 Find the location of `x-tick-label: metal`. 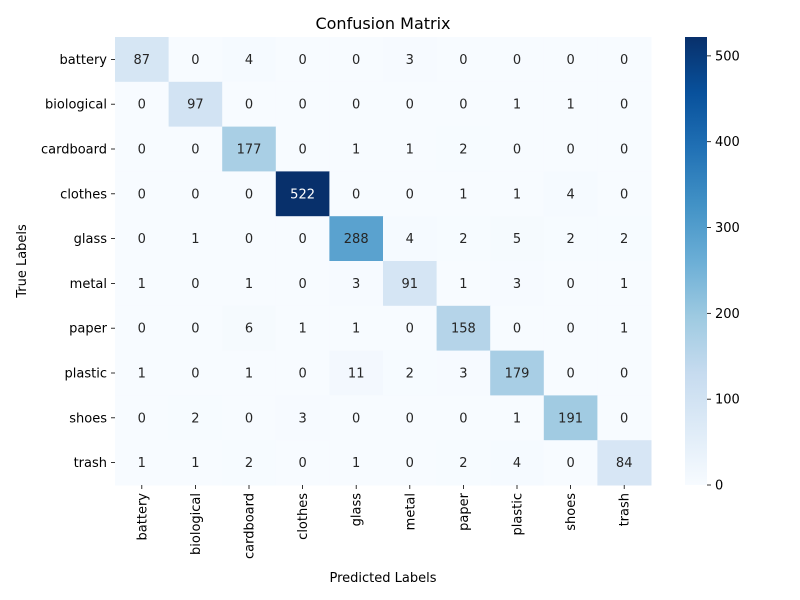

x-tick-label: metal is located at coordinates (410, 511).